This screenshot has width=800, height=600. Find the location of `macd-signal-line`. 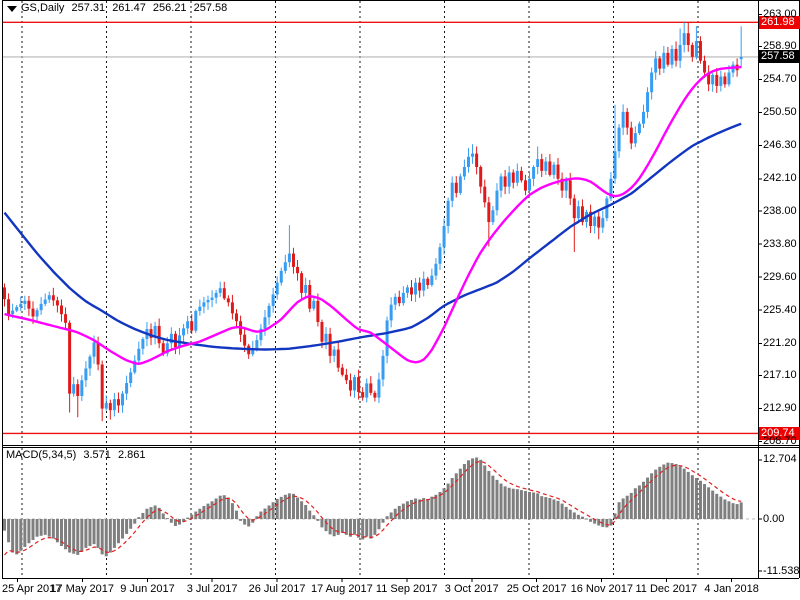

macd-signal-line is located at coordinates (373, 508).